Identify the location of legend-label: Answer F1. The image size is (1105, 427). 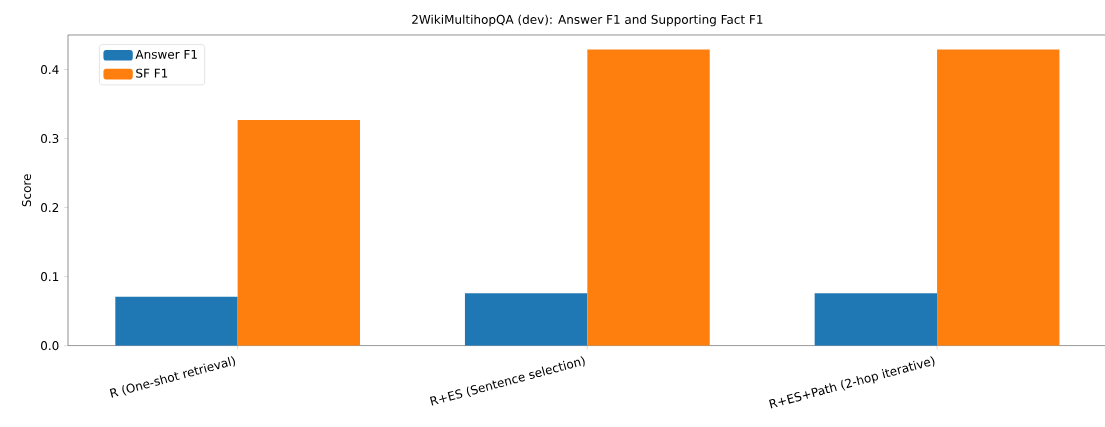
(166, 54).